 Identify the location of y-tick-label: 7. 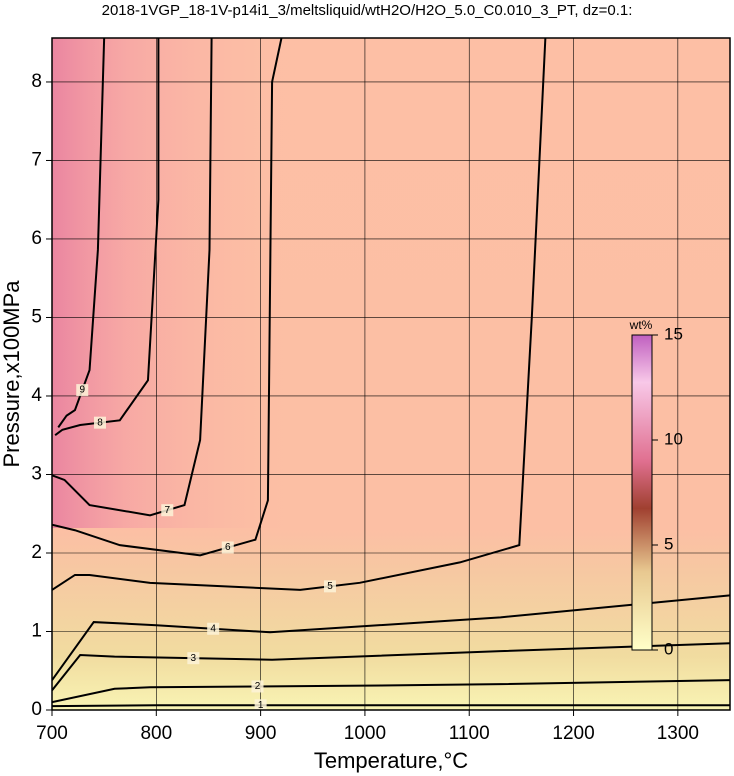
(36, 159).